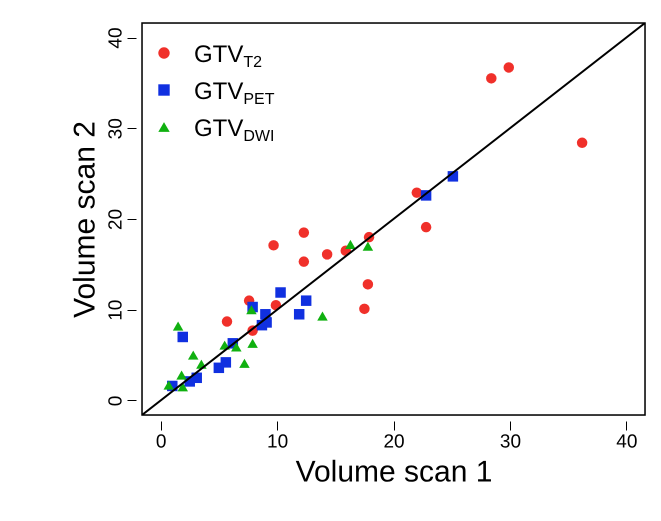 The height and width of the screenshot is (521, 661). What do you see at coordinates (394, 442) in the screenshot?
I see `x-tick-label: 20` at bounding box center [394, 442].